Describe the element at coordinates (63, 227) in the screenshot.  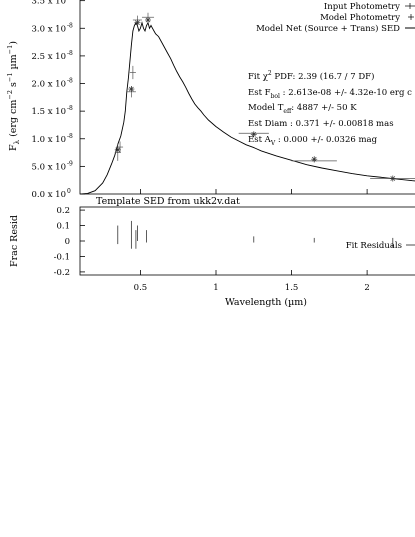
I see `residual-y-tick-label: 0.1` at that location.